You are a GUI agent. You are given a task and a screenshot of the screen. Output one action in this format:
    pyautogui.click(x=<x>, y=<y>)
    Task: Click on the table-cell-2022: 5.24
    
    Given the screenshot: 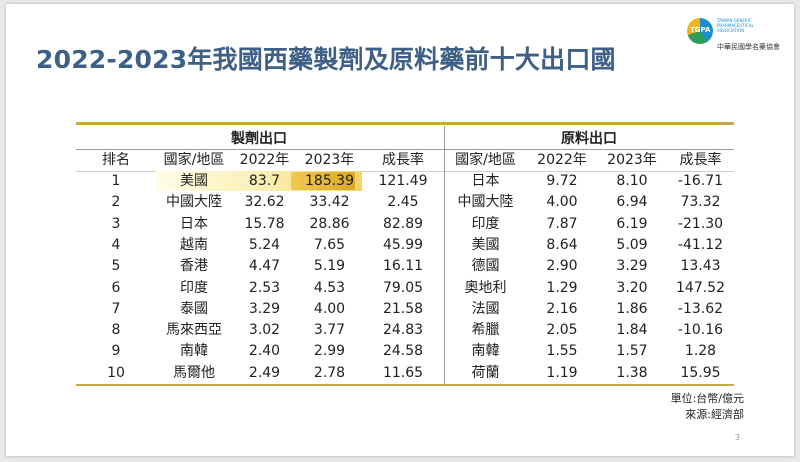 What is the action you would take?
    pyautogui.click(x=264, y=245)
    